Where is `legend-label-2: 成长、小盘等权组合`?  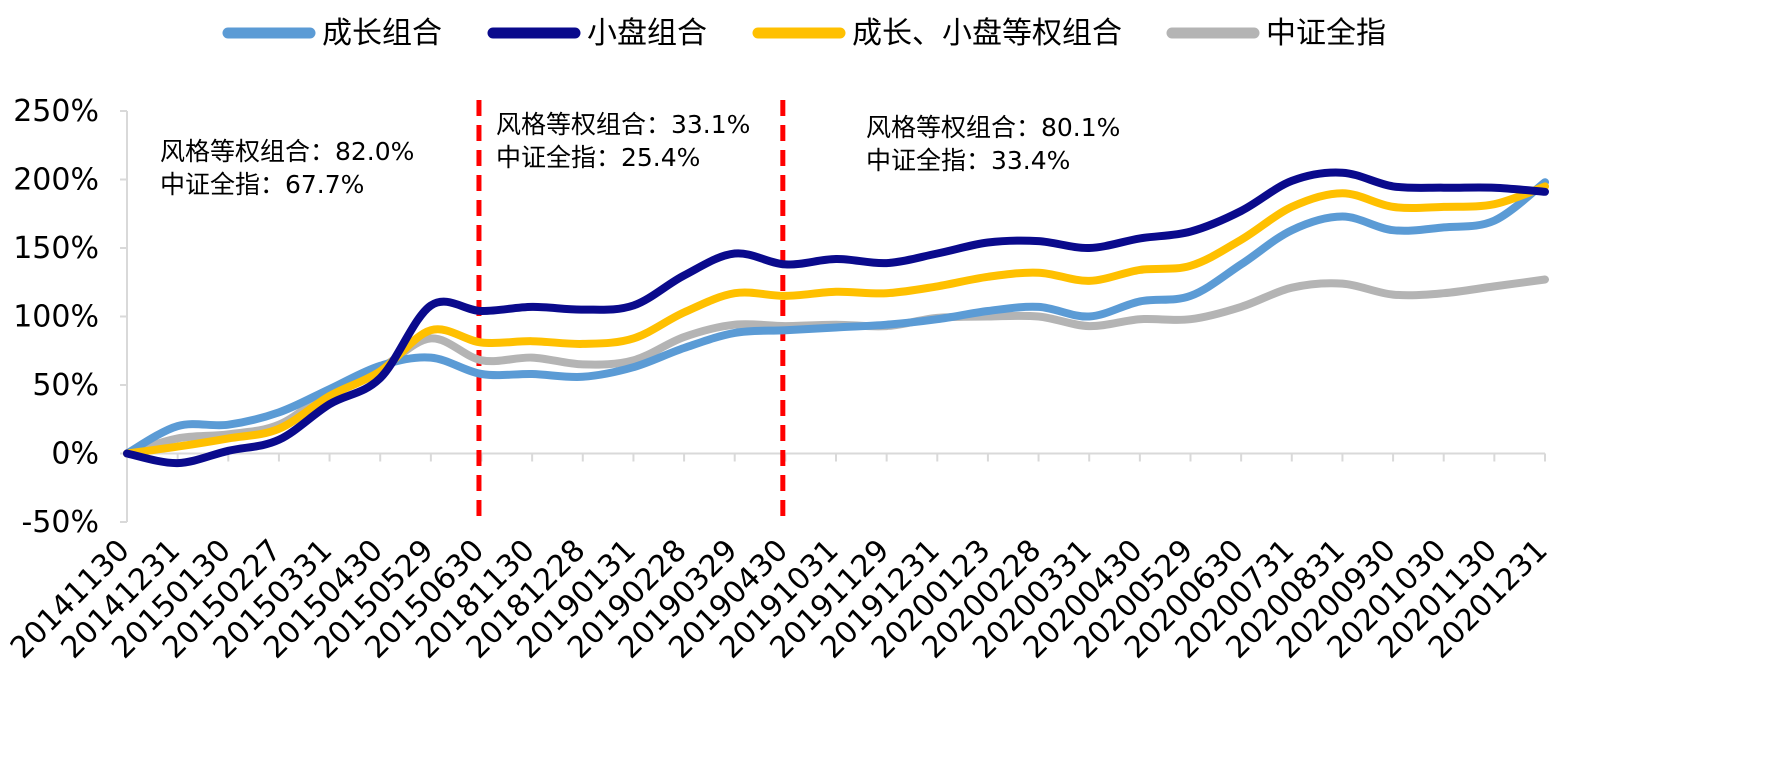
legend-label-2: 成长、小盘等权组合 is located at coordinates (987, 33).